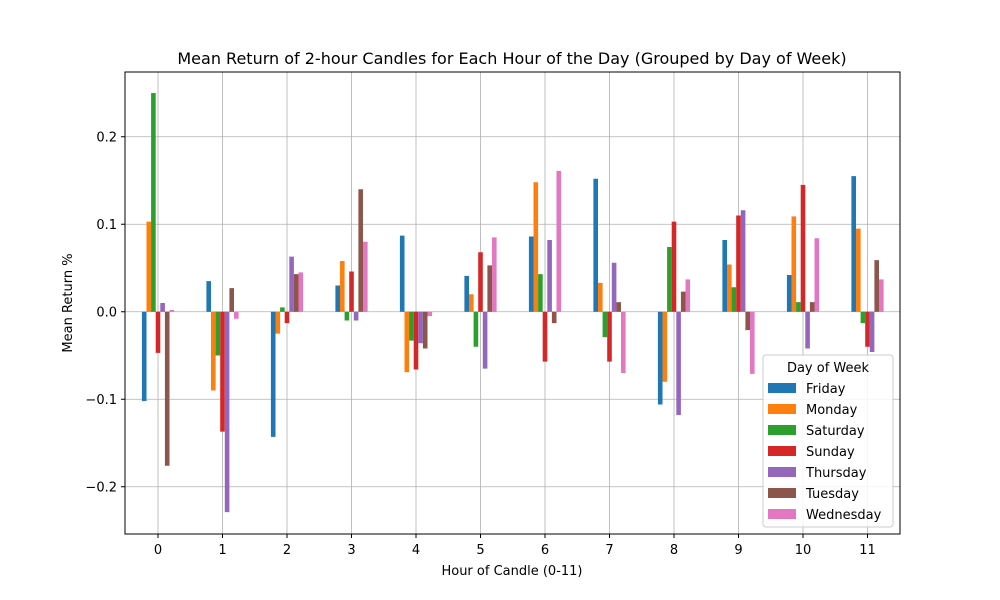 This screenshot has height=600, width=1000. Describe the element at coordinates (738, 550) in the screenshot. I see `x-tick-label: 9` at that location.